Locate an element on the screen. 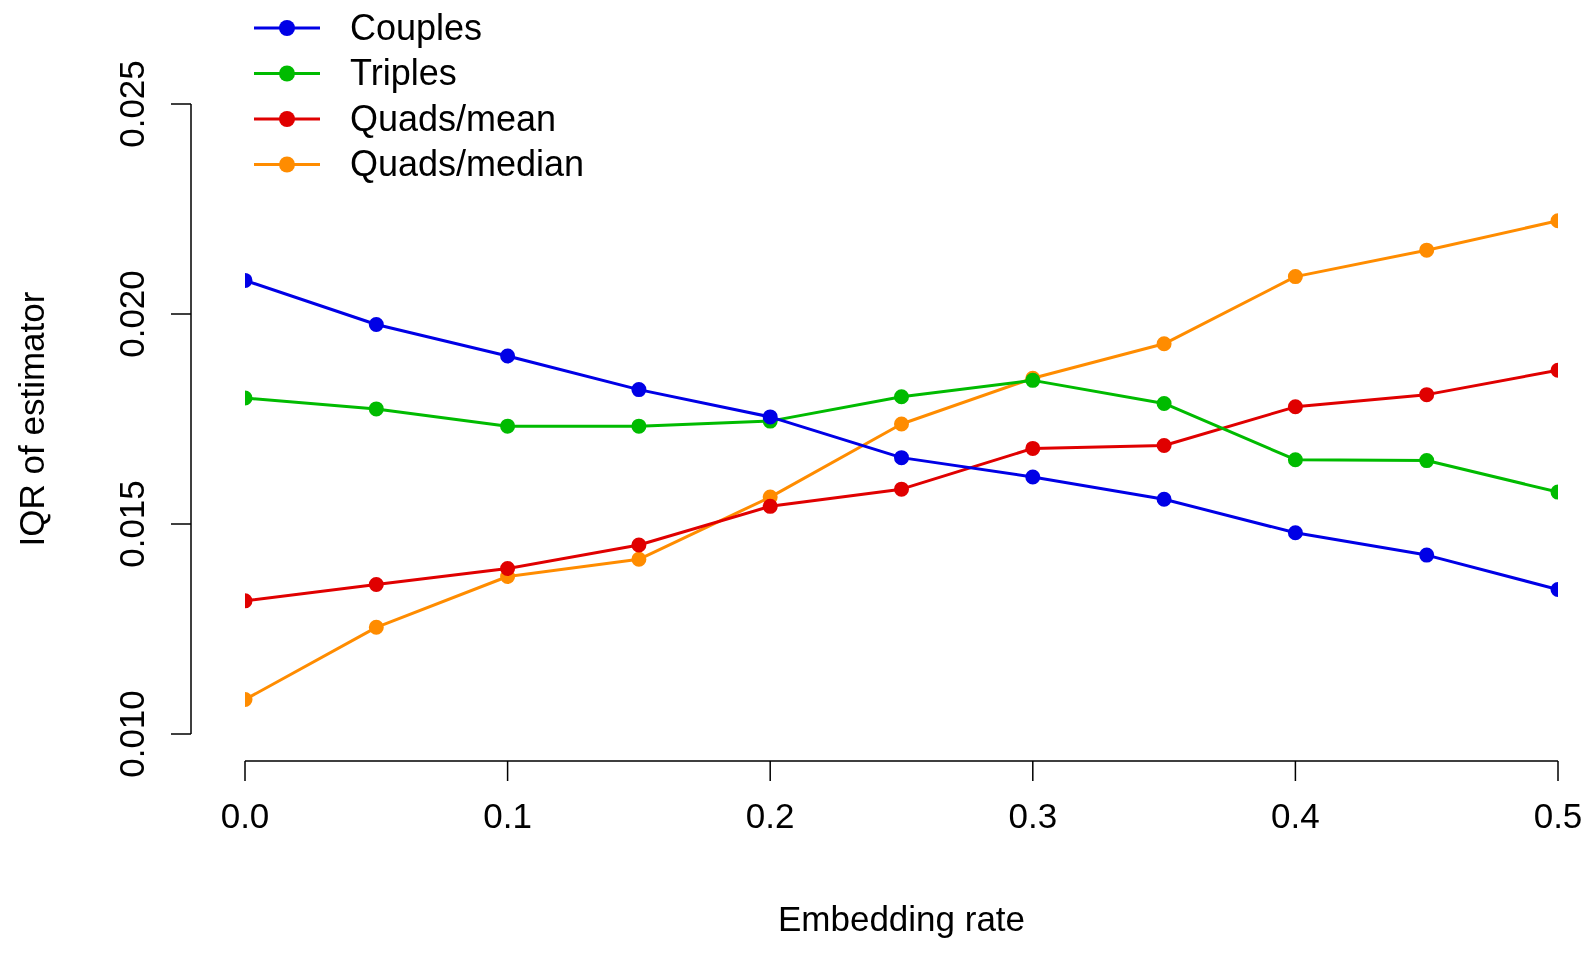 The image size is (1591, 957). x-axis-title: Embedding rate is located at coordinates (901, 918).